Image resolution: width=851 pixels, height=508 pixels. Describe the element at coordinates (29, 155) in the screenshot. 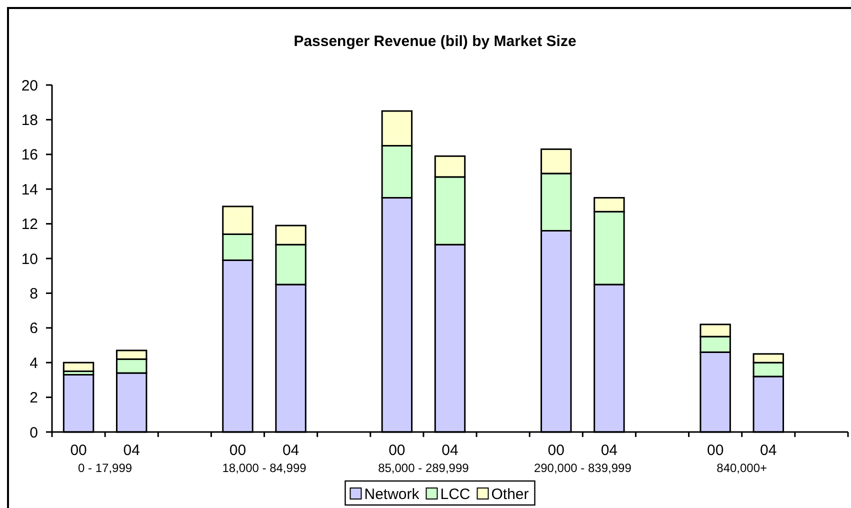

I see `y-tick-label: 16` at that location.